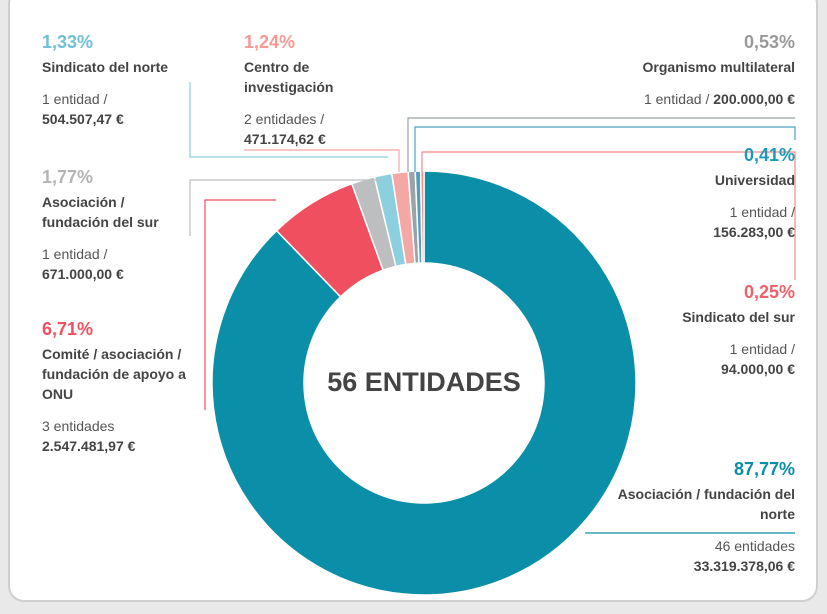 This screenshot has height=614, width=827. What do you see at coordinates (105, 67) in the screenshot?
I see `category-name: Sindicato del norte` at bounding box center [105, 67].